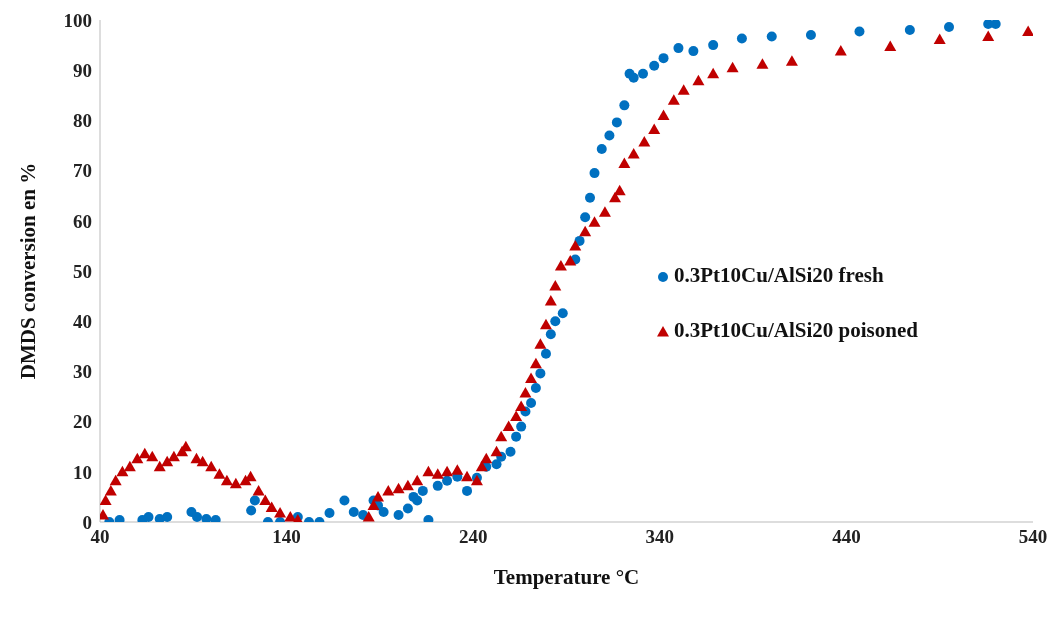  I want to click on y-tick-label: 10, so click(82, 472).